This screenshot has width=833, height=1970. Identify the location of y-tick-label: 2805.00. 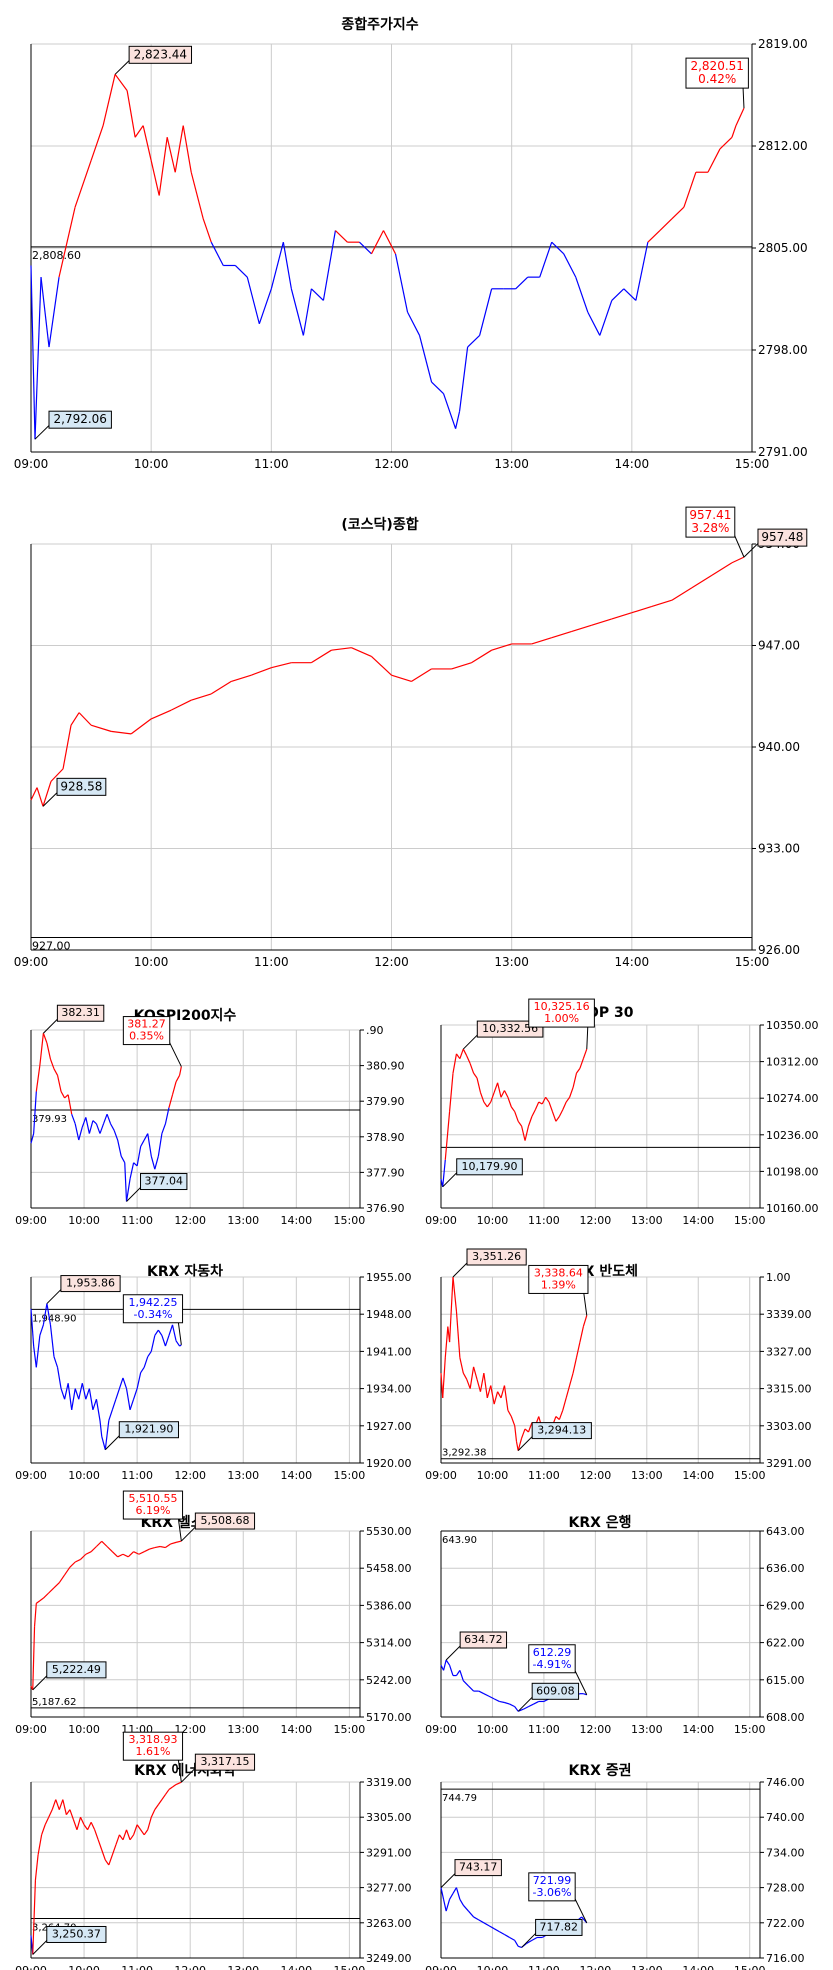
(783, 248).